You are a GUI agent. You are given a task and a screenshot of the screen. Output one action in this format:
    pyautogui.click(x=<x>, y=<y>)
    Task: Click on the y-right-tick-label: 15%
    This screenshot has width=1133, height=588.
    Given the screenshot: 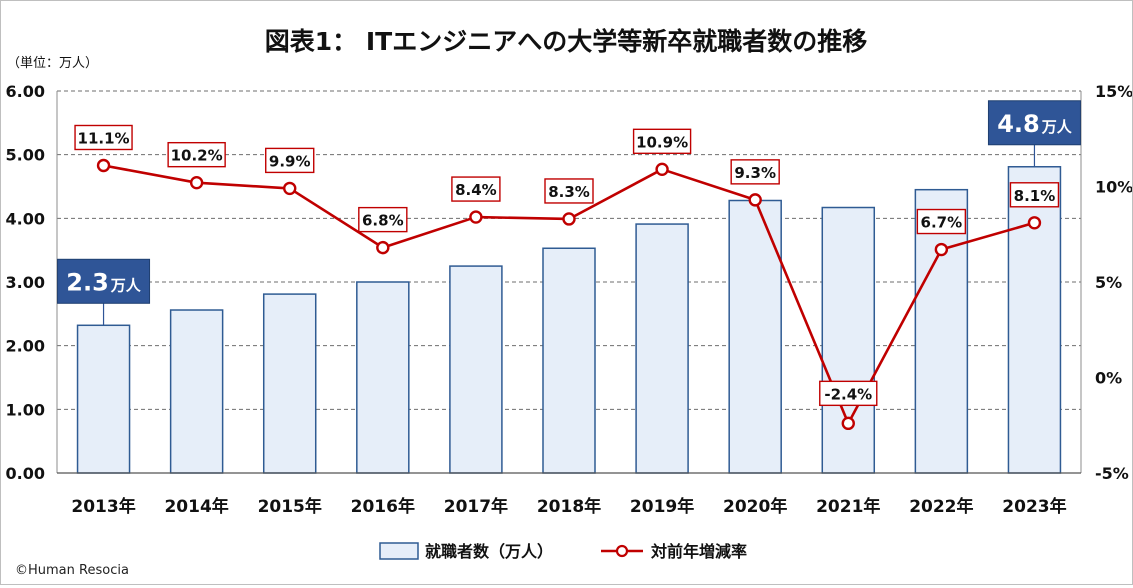 What is the action you would take?
    pyautogui.click(x=1113, y=91)
    